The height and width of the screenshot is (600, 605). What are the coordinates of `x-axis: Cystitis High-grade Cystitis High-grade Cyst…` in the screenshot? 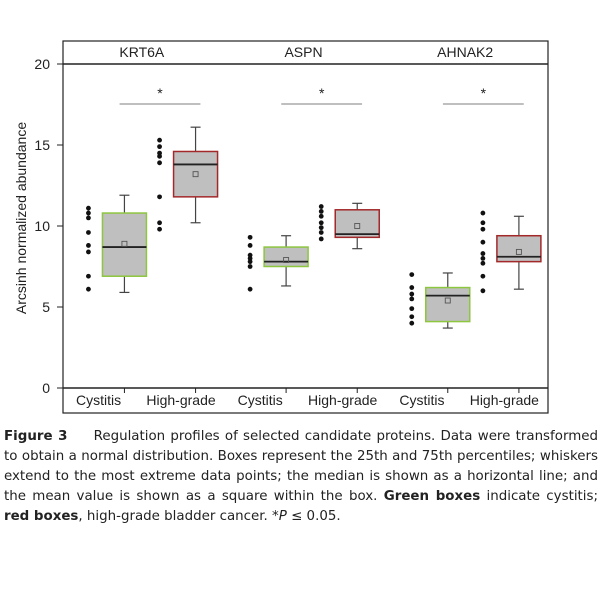 It's located at (307, 398).